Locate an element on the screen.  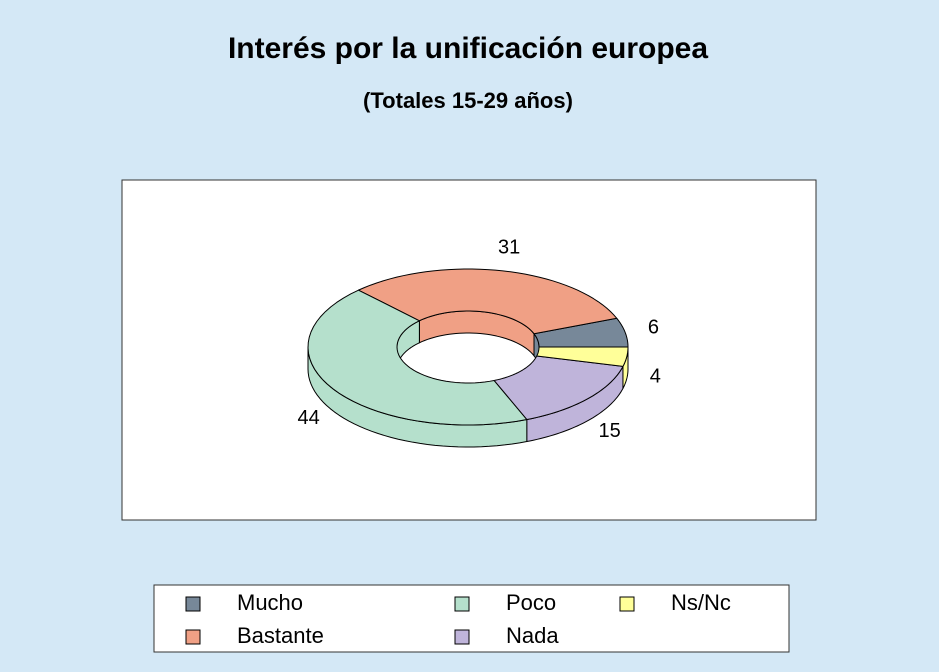
legend-label: Poco is located at coordinates (531, 602).